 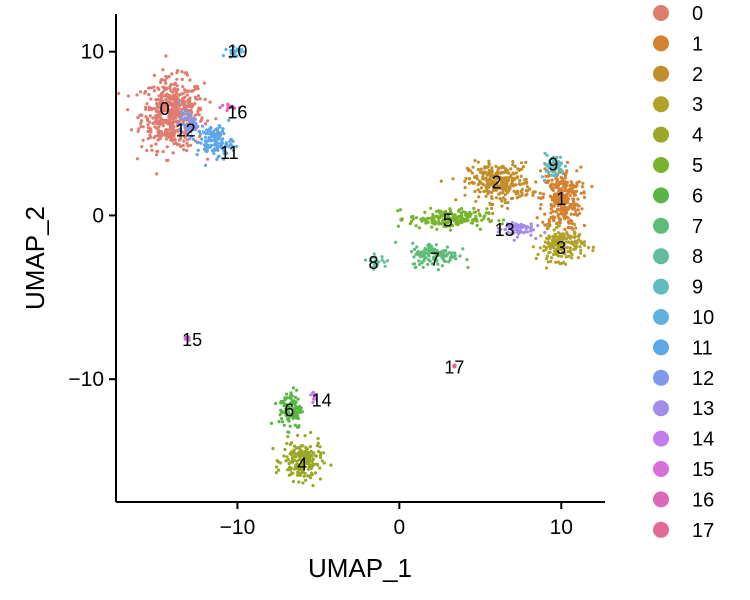 I want to click on cluster-8-points, so click(x=376, y=261).